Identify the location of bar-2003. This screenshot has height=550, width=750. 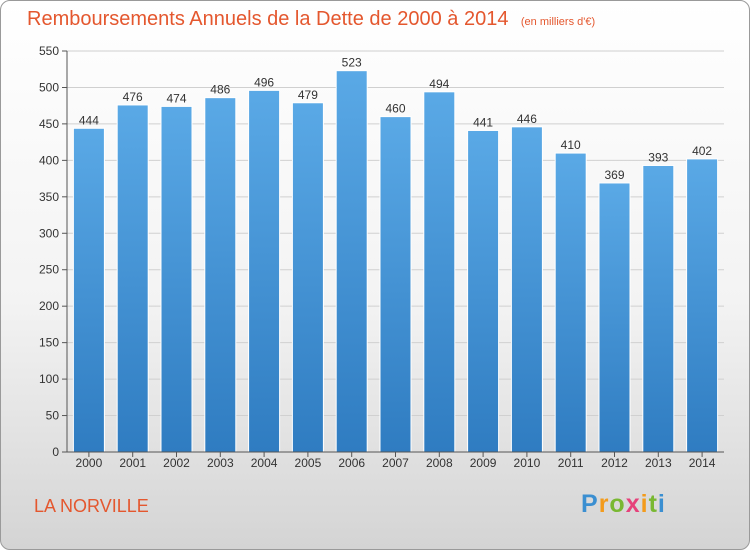
(220, 275).